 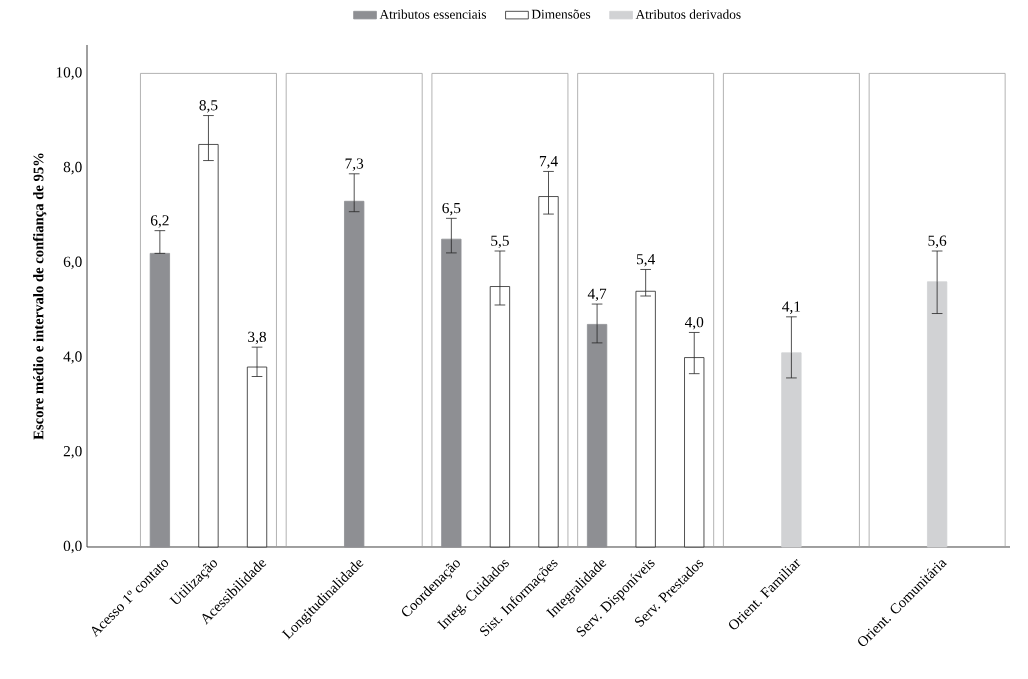 What do you see at coordinates (548, 162) in the screenshot?
I see `data-label: 7,4` at bounding box center [548, 162].